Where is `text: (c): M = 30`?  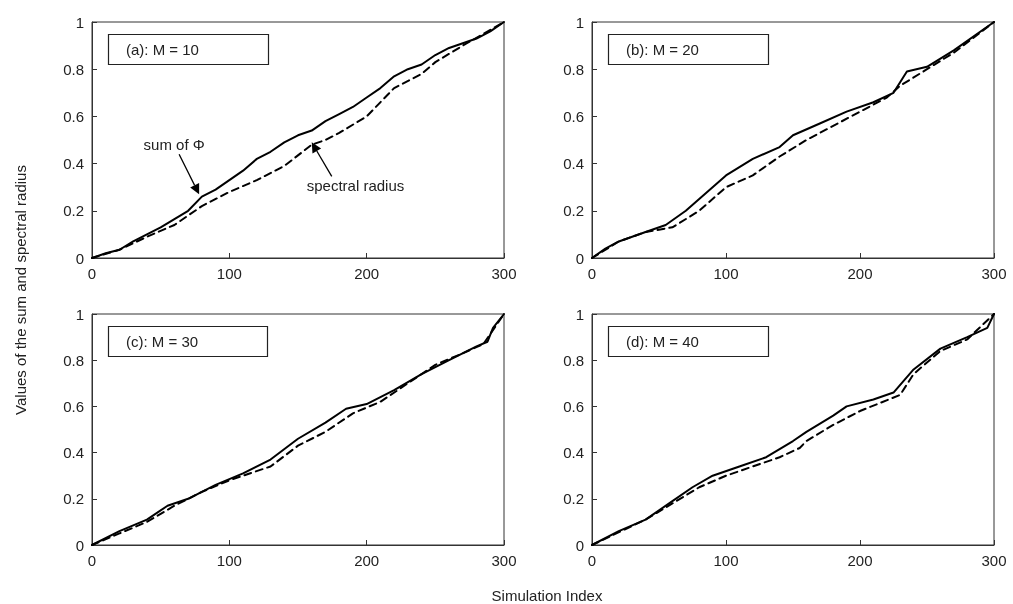
text: (c): M = 30 is located at coordinates (162, 341).